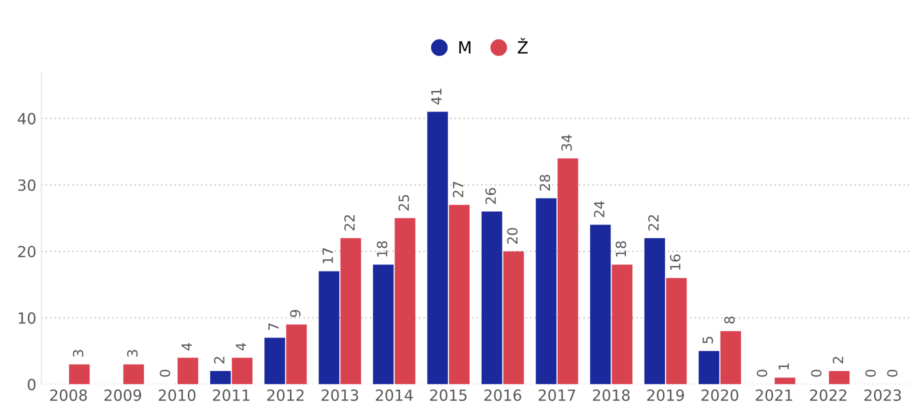 This screenshot has width=919, height=411. Describe the element at coordinates (177, 395) in the screenshot. I see `x-tick-label: 2010` at that location.